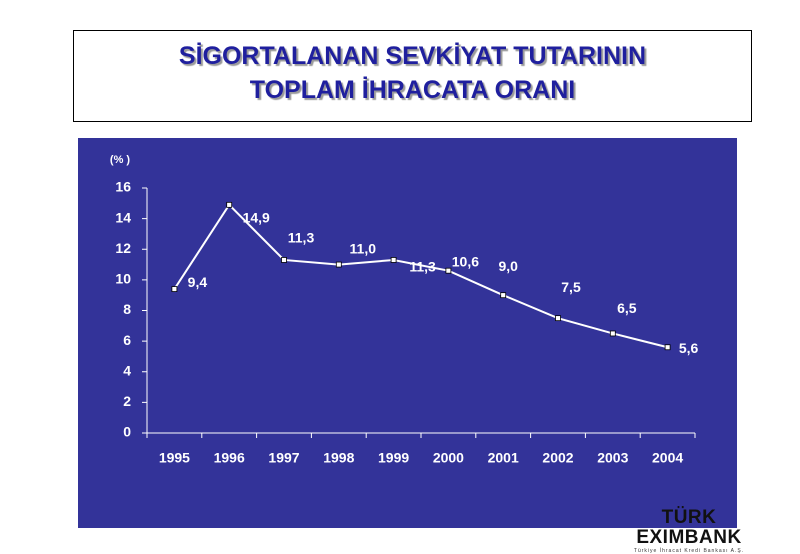 This screenshot has width=800, height=554. I want to click on value-label: 9,4, so click(198, 282).